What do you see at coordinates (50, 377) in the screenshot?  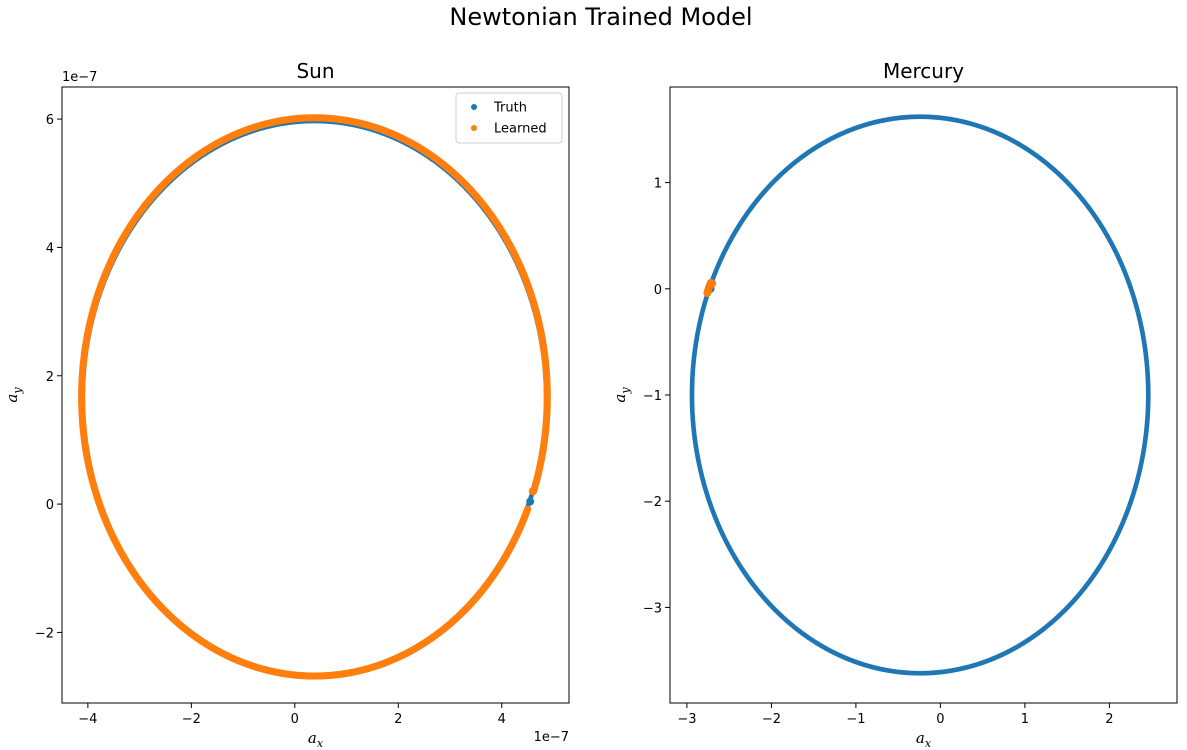 I see `y-tick-label: 2` at bounding box center [50, 377].